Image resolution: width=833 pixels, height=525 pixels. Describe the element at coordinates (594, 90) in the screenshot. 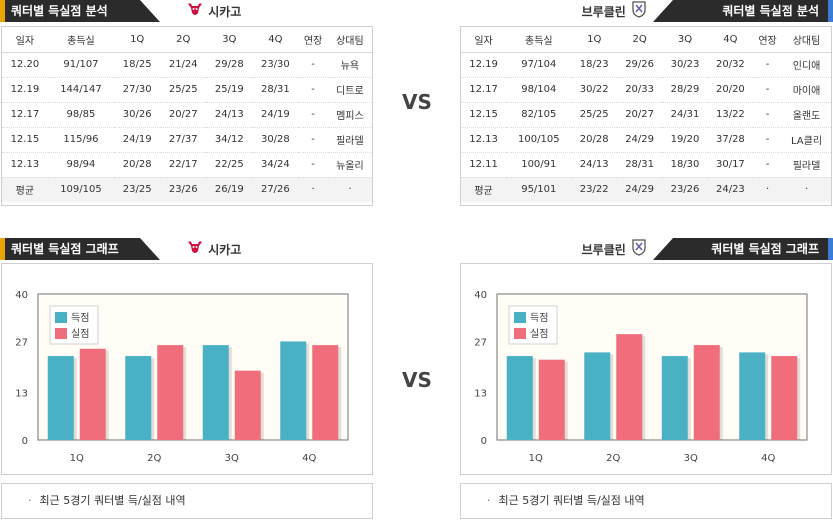

I see `table-cell: 30/22` at that location.